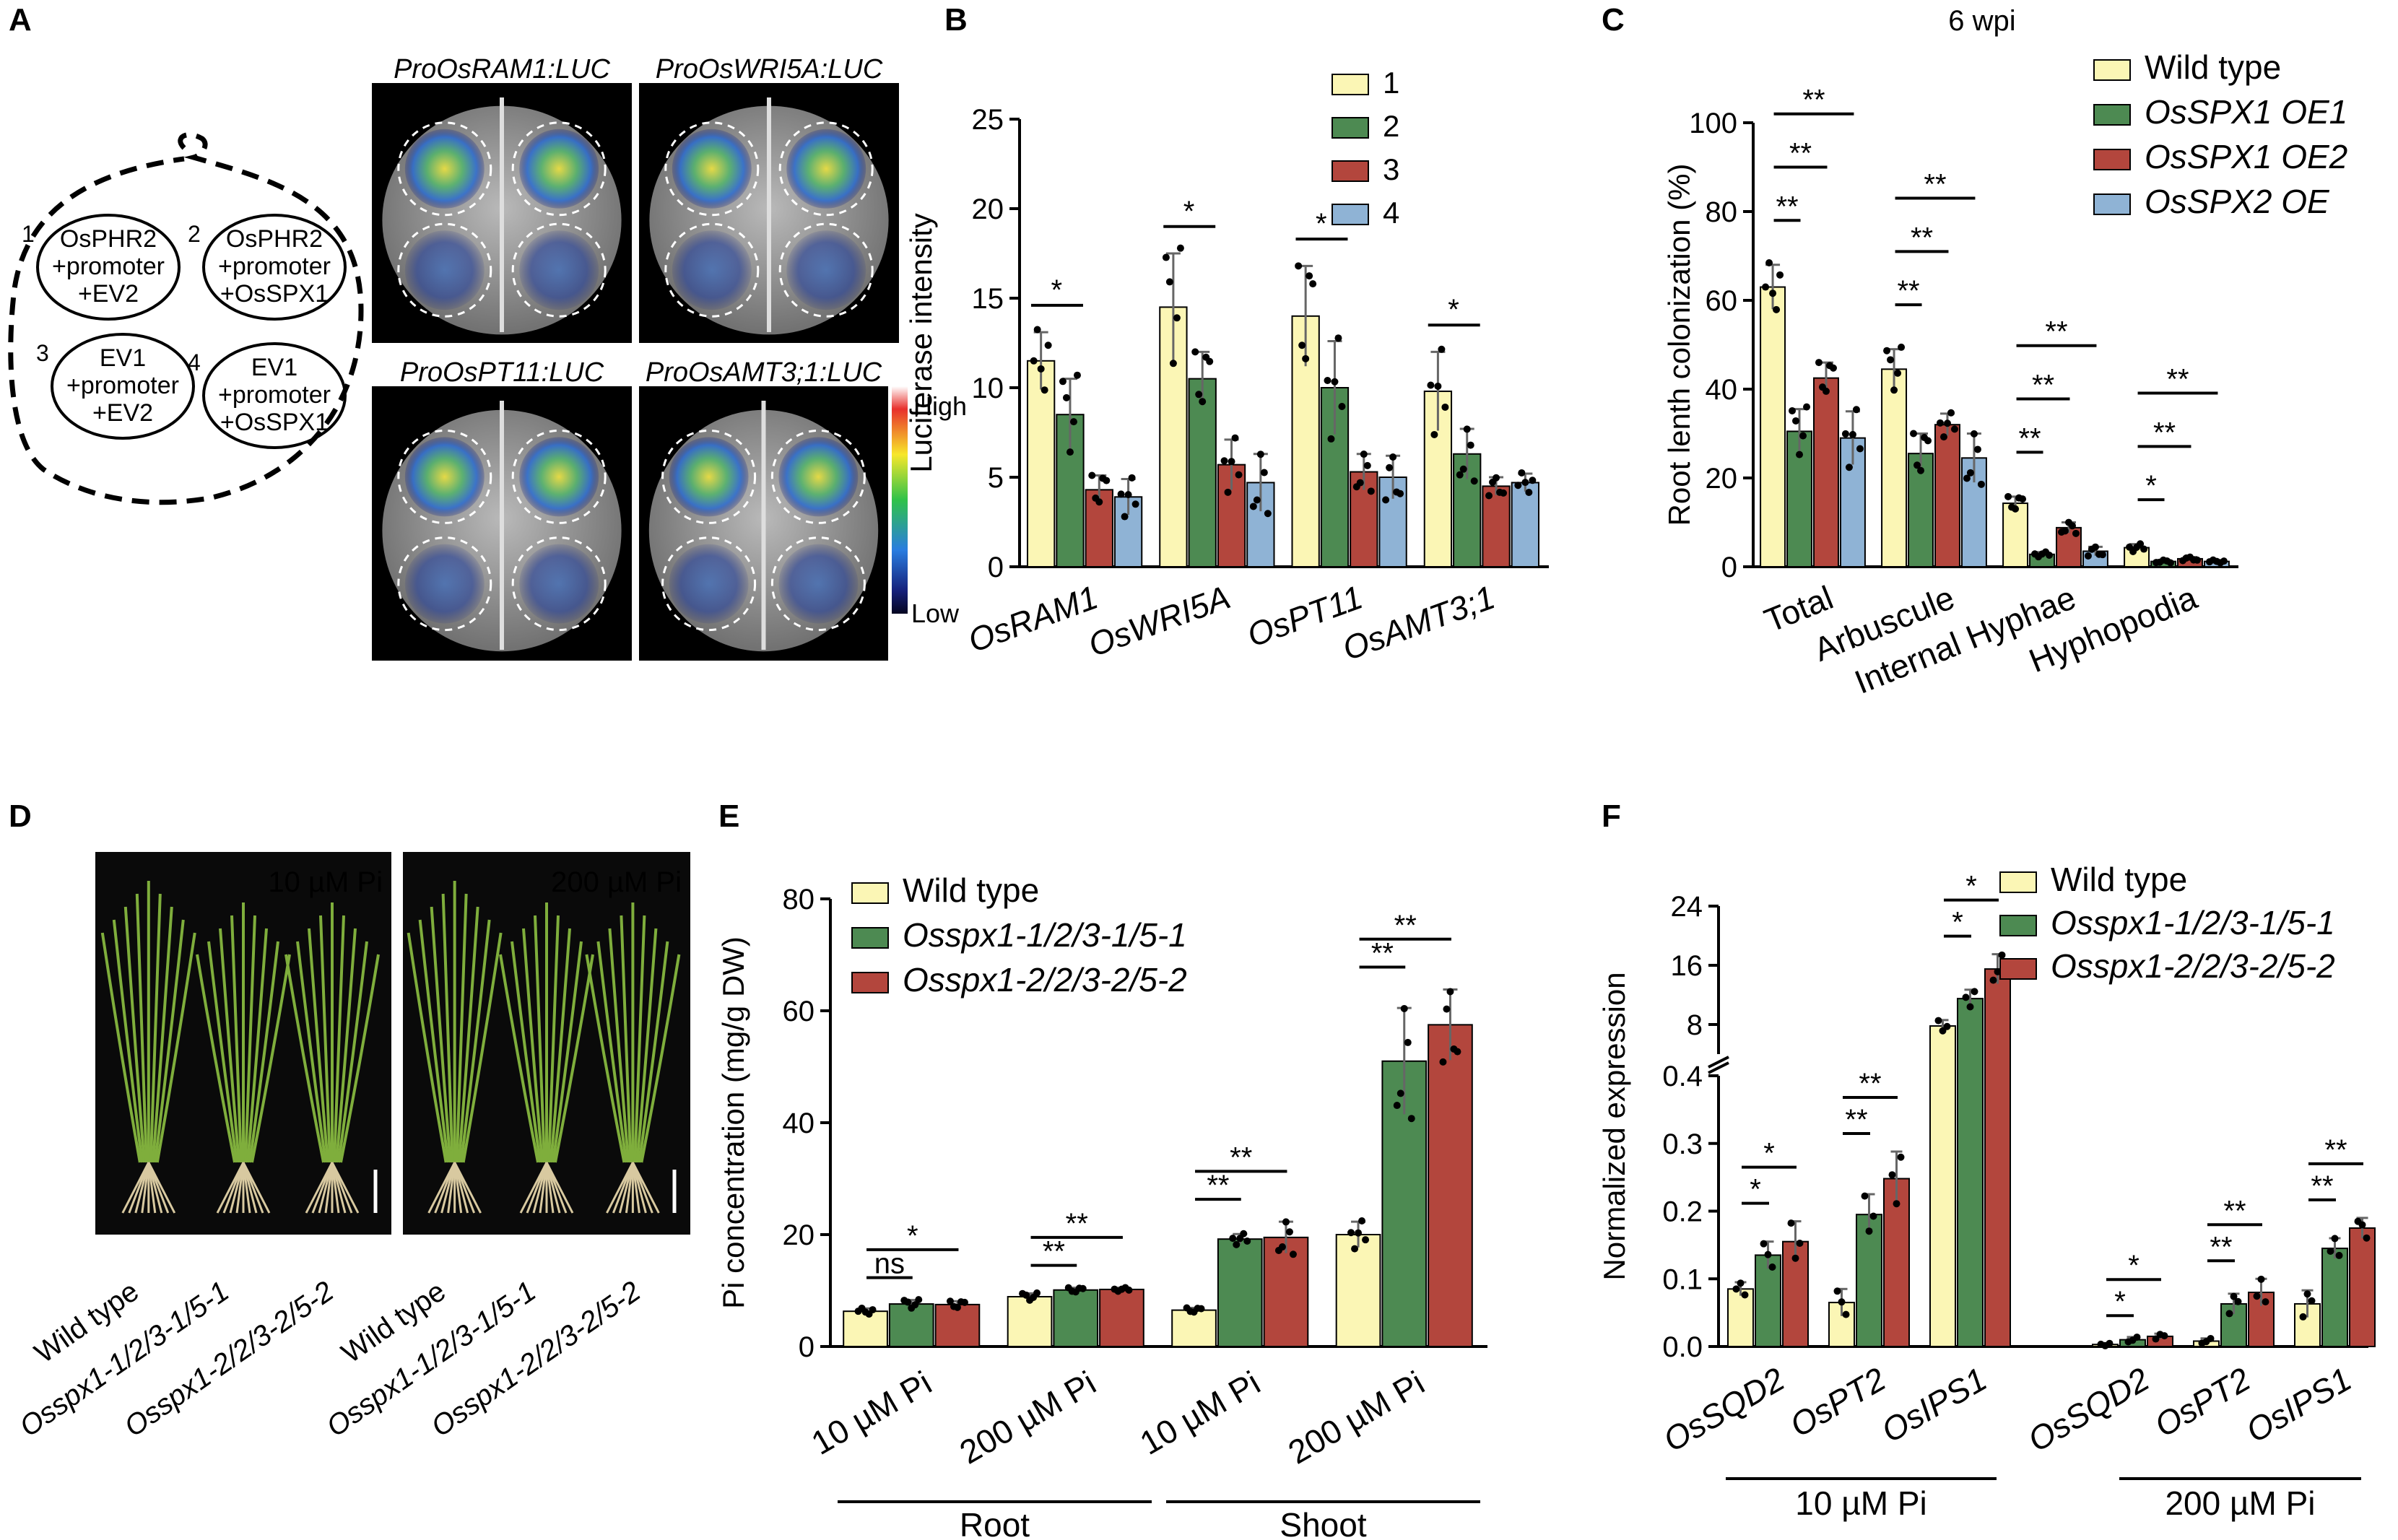 The image size is (2398, 1540). Describe the element at coordinates (468, 1034) in the screenshot. I see `plant-2-1-leaf` at that location.